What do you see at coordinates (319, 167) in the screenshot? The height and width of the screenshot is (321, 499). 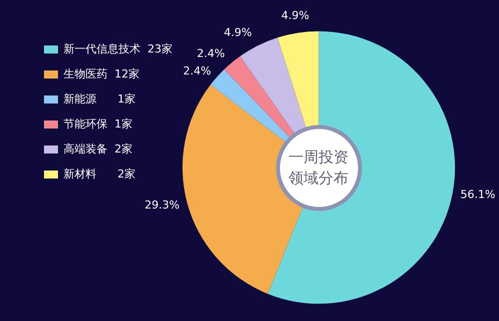 I see `text: 一周投资领域分布` at bounding box center [319, 167].